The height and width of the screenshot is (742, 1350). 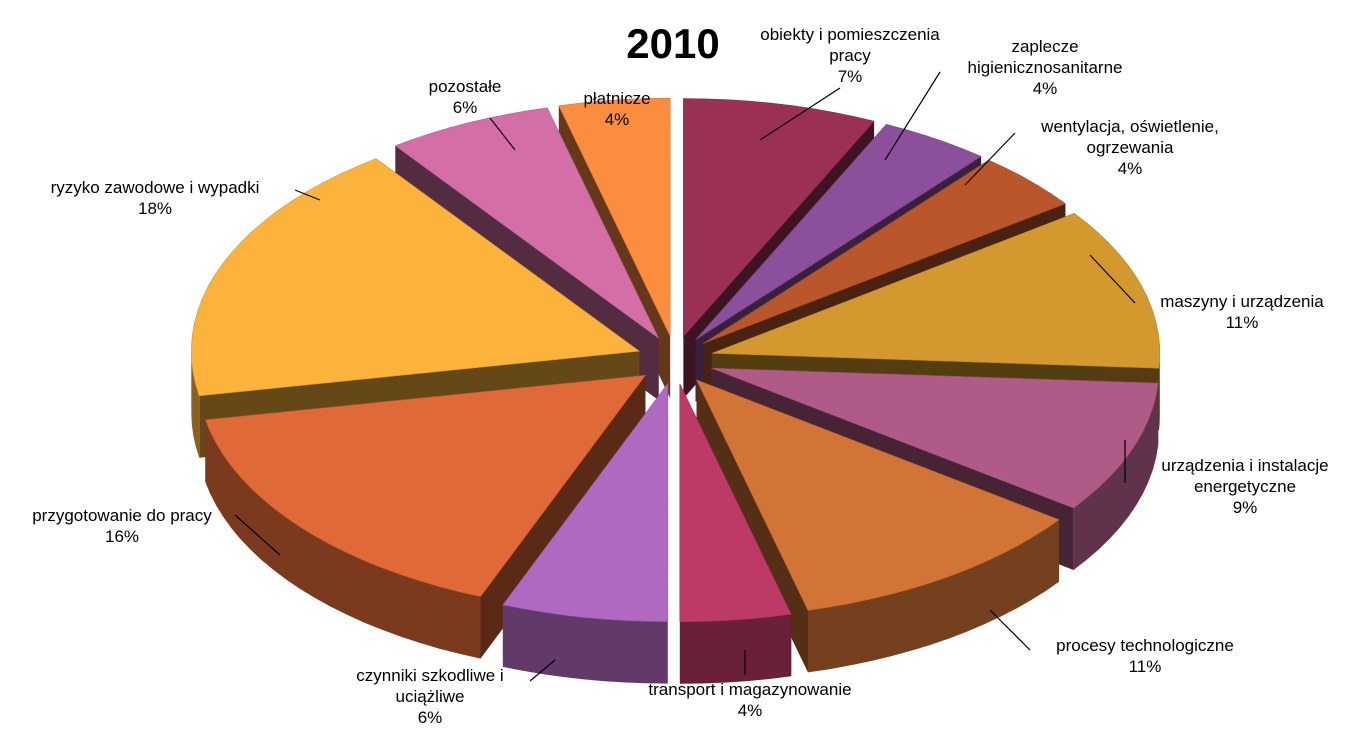 What do you see at coordinates (749, 700) in the screenshot?
I see `slice-label: transport i magazynowanie 4%` at bounding box center [749, 700].